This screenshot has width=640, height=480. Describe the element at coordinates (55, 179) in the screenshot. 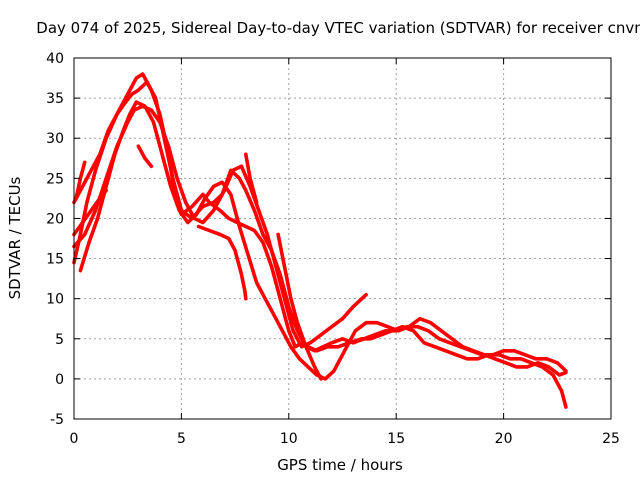

I see `y-tick-label: 25` at that location.